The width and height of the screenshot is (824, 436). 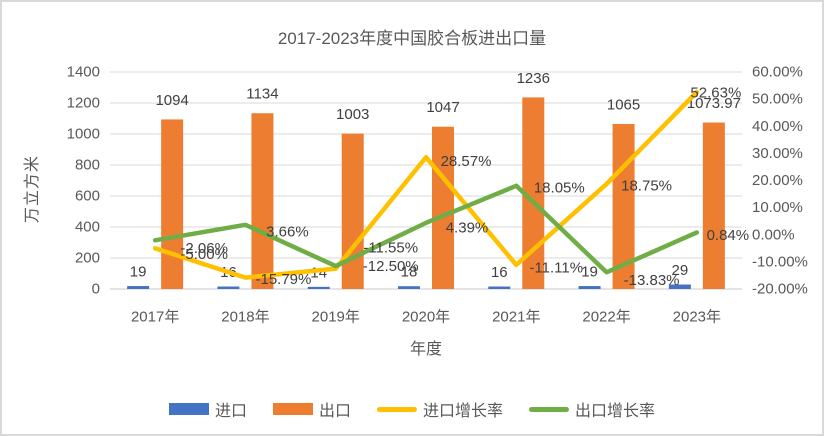 What do you see at coordinates (397, 409) in the screenshot?
I see `import-growth-legend-swatch` at bounding box center [397, 409].